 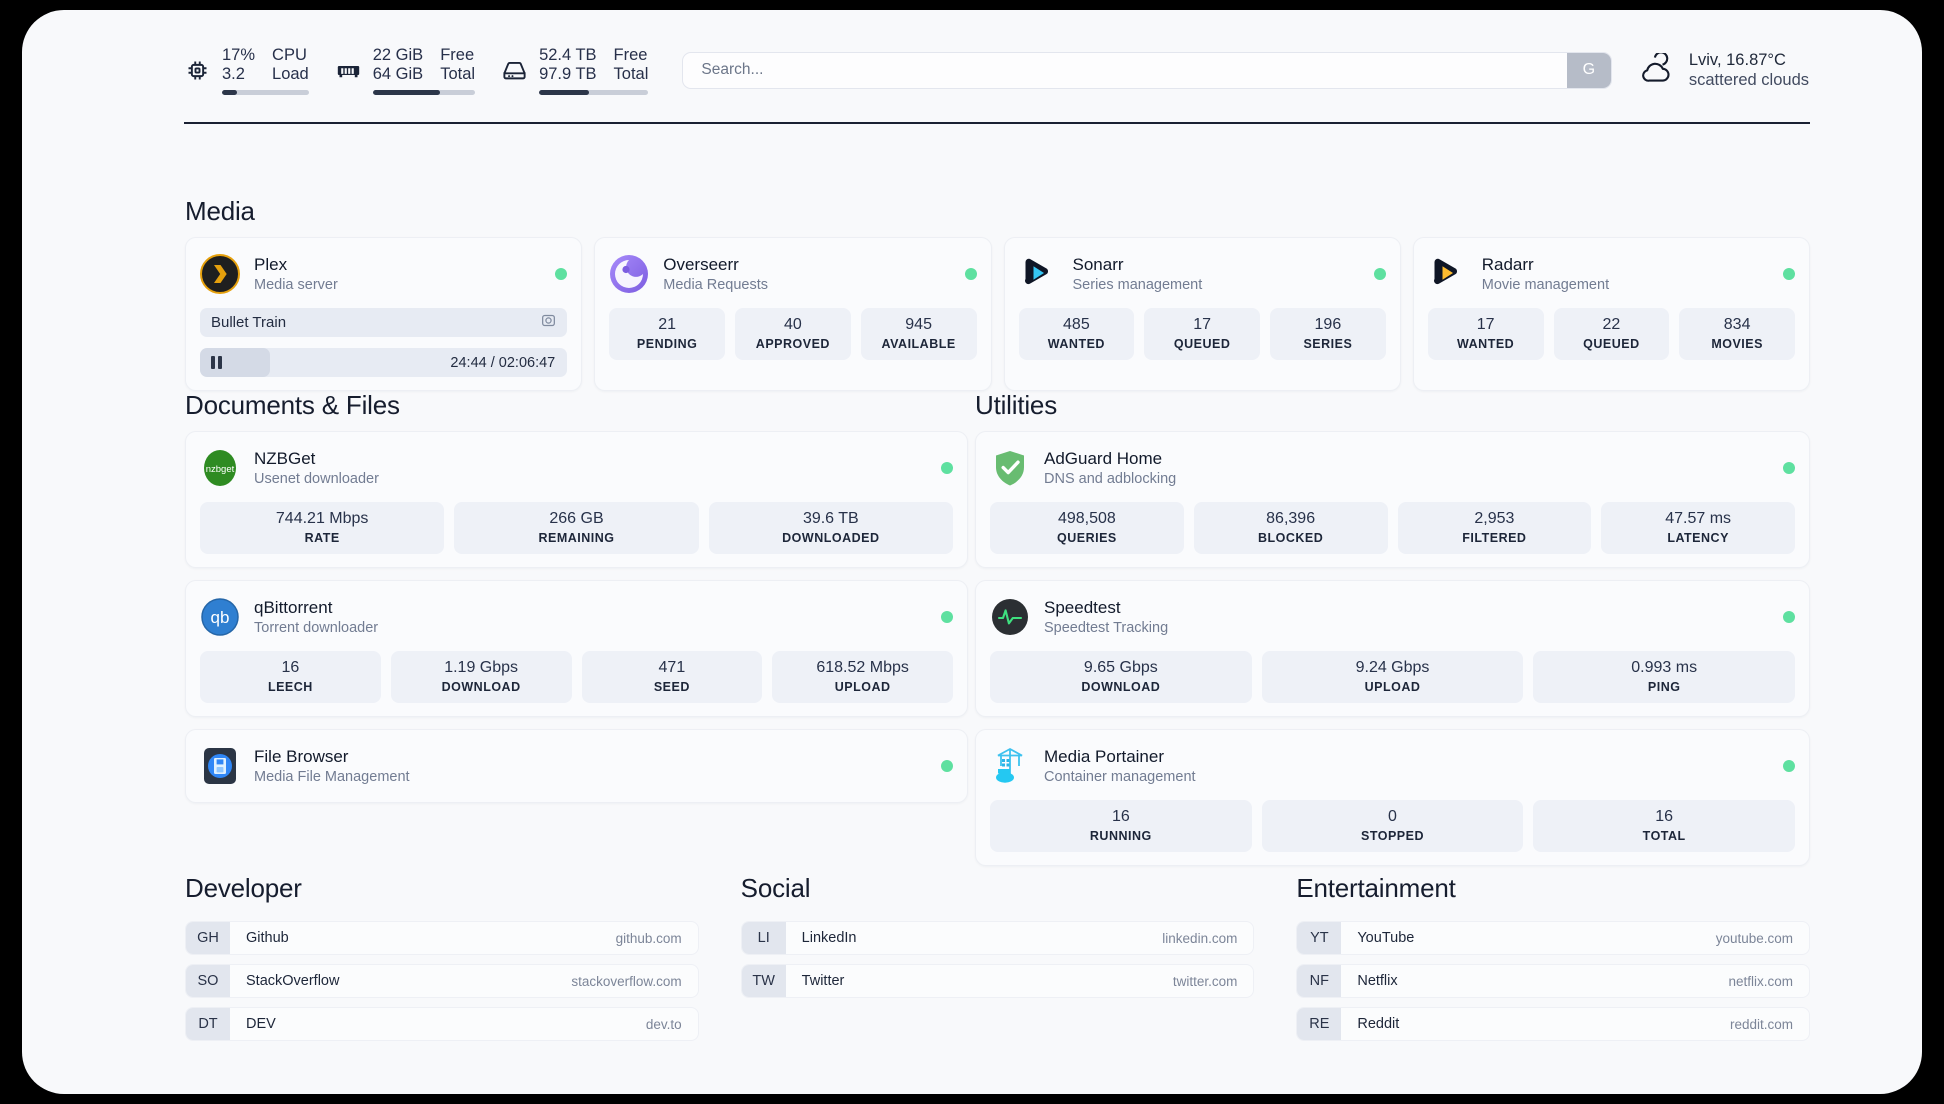 What do you see at coordinates (442, 981) in the screenshot?
I see `bookmark-item-stackoverflow: SO StackOverflow stackoverflow.com` at bounding box center [442, 981].